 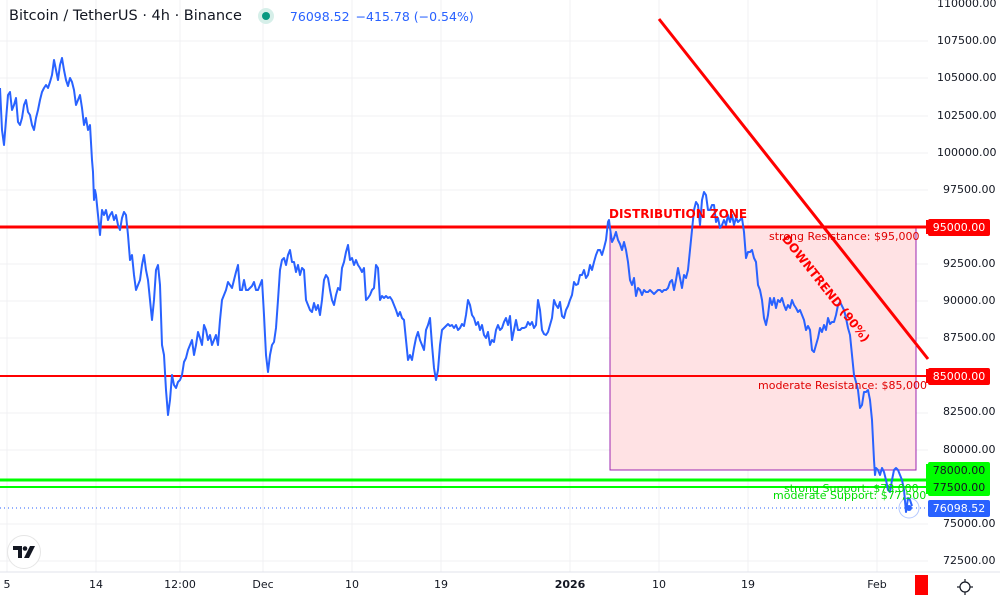 I want to click on last-price: 76098.52, so click(x=319, y=16).